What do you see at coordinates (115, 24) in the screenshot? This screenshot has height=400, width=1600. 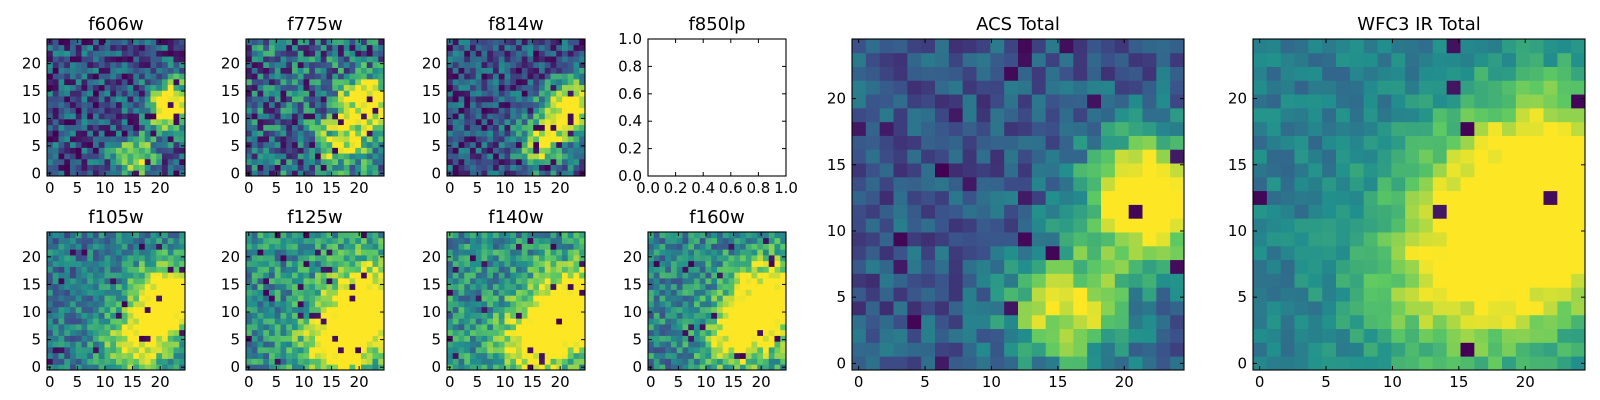 I see `panel-title: f606w` at bounding box center [115, 24].